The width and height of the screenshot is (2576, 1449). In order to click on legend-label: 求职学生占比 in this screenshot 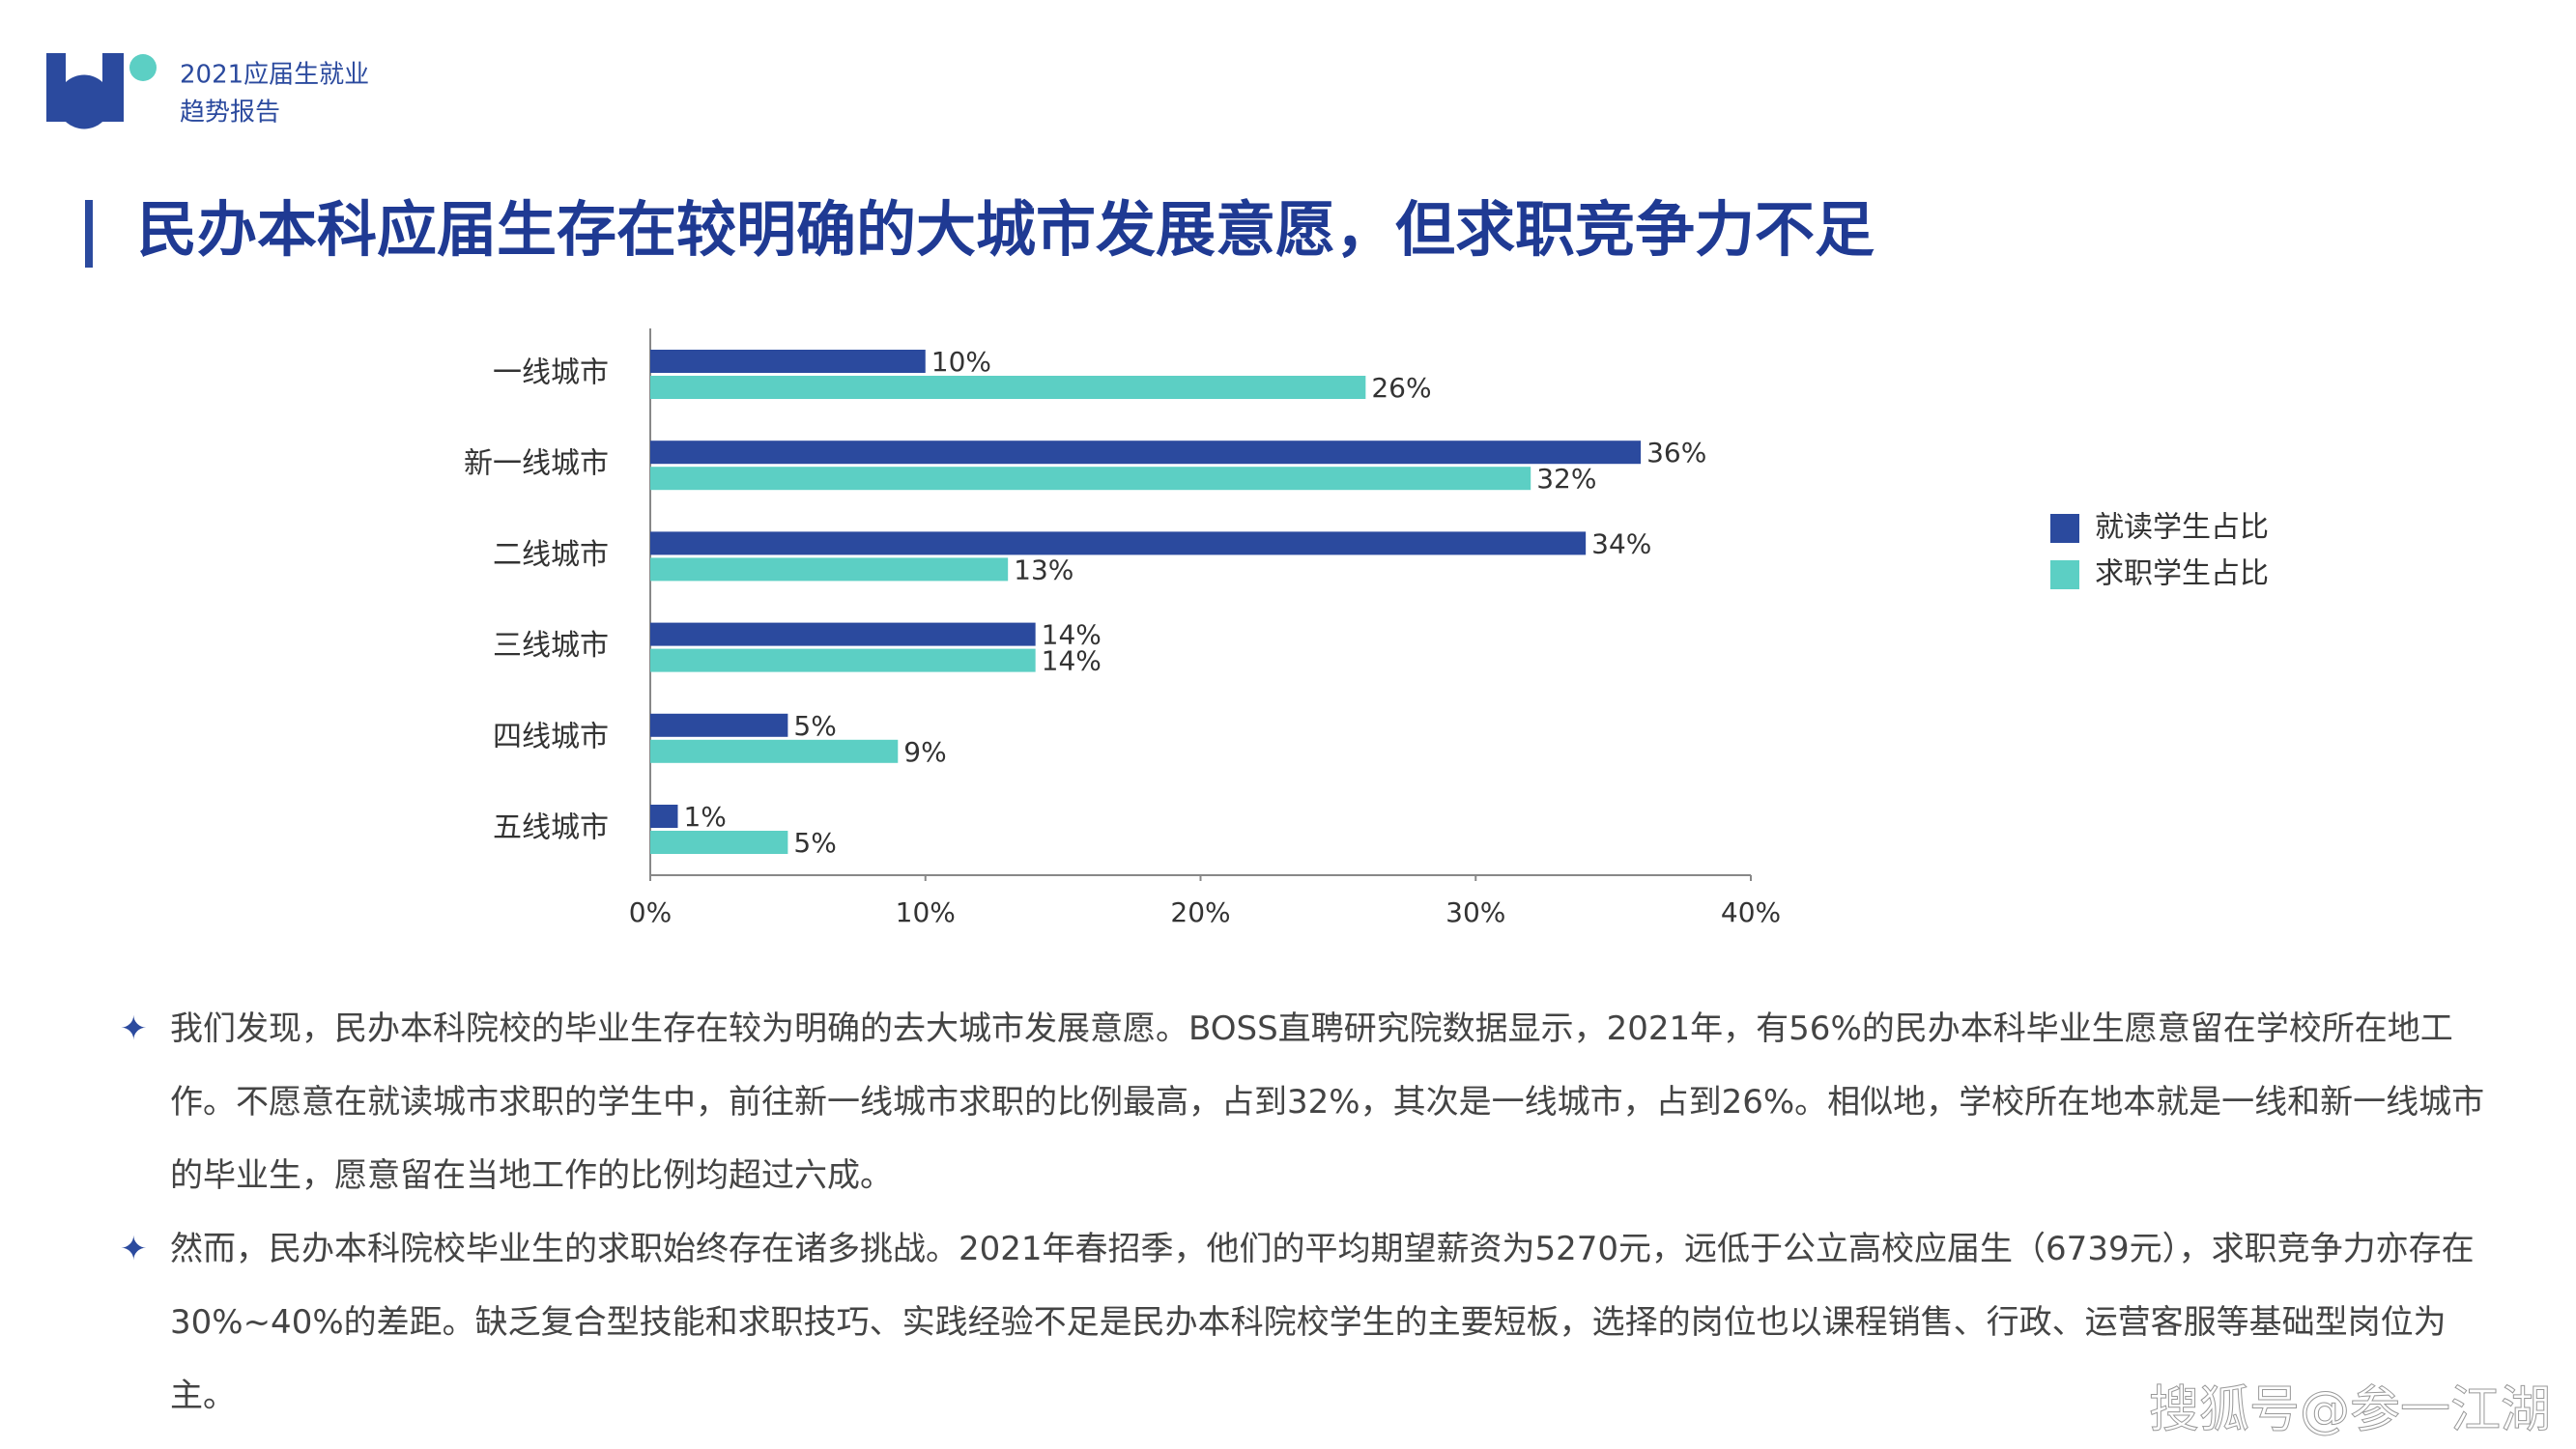, I will do `click(2182, 574)`.